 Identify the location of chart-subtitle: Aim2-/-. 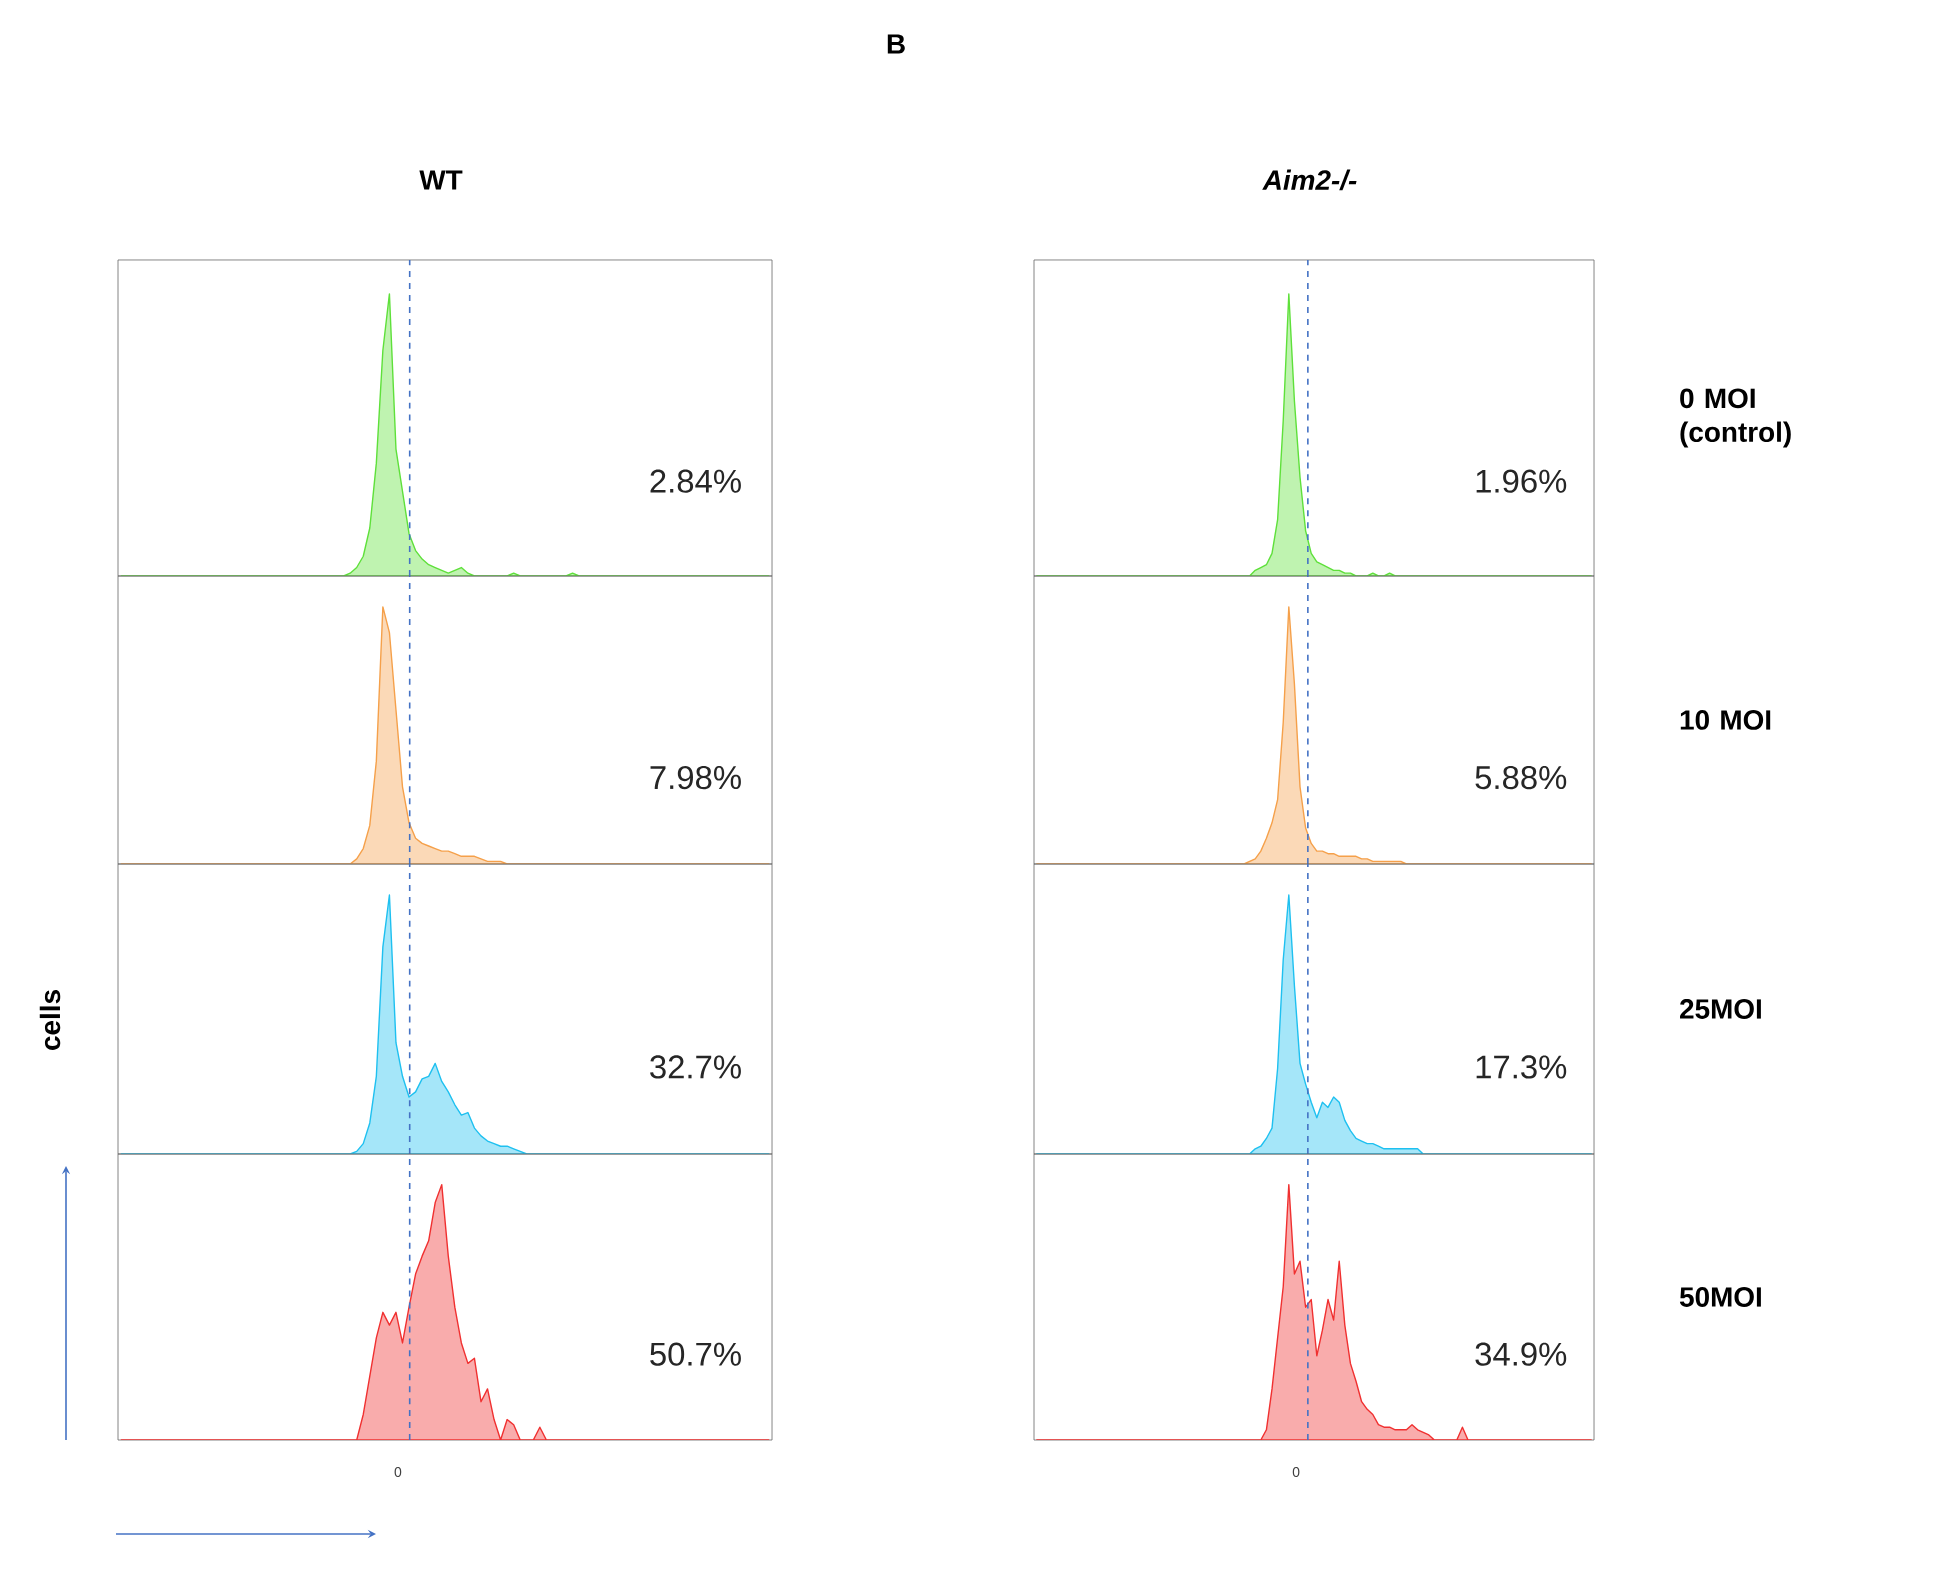
(1309, 180).